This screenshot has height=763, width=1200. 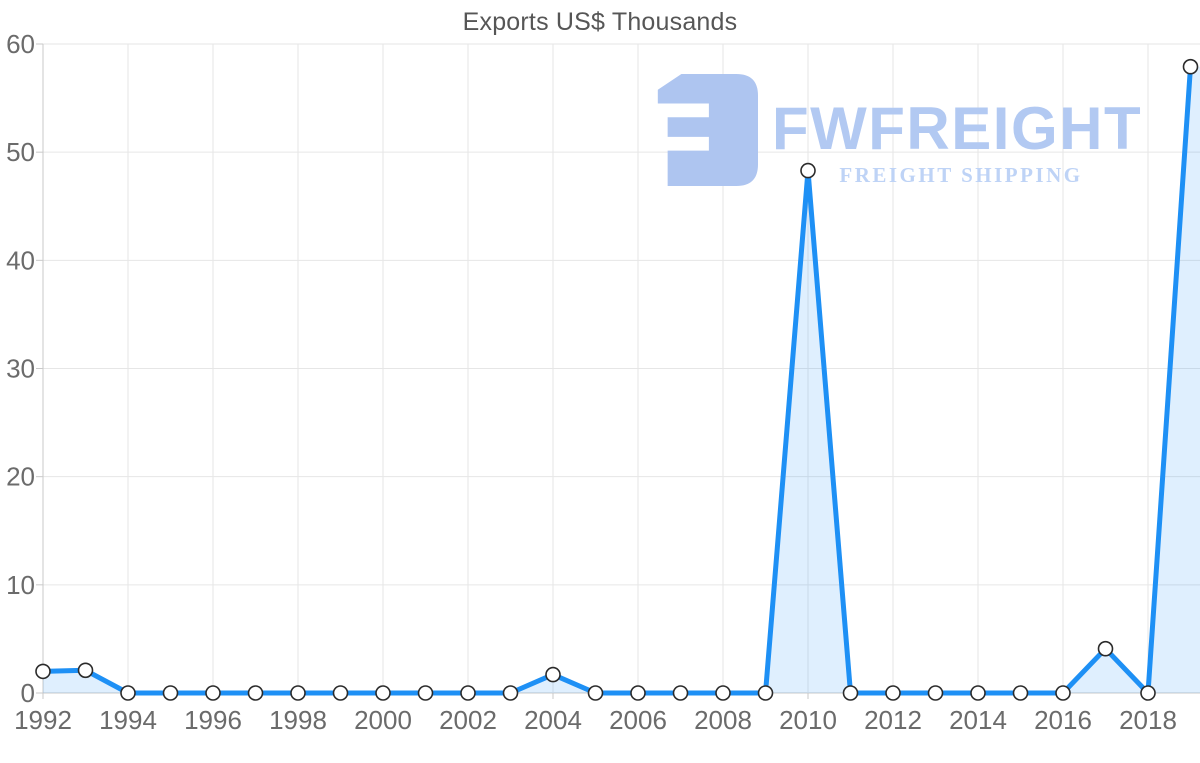 I want to click on x-axis-label: 2006, so click(x=638, y=720).